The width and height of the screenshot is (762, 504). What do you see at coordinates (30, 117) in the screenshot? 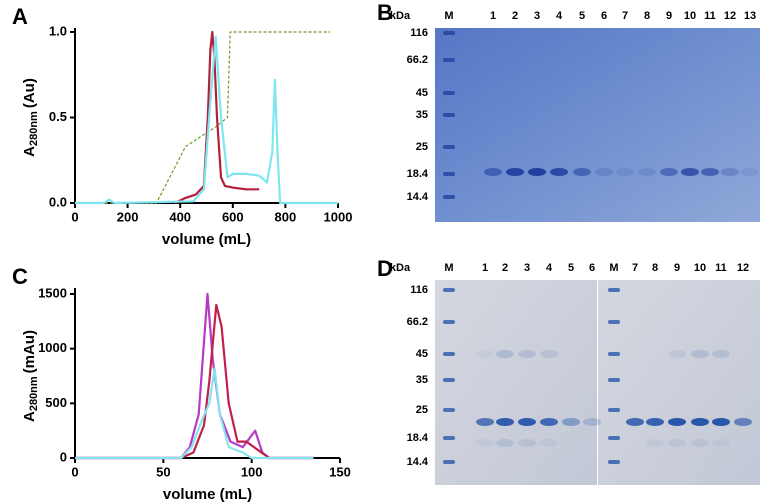
I see `y-axis-label: A280nm (Au)` at bounding box center [30, 117].